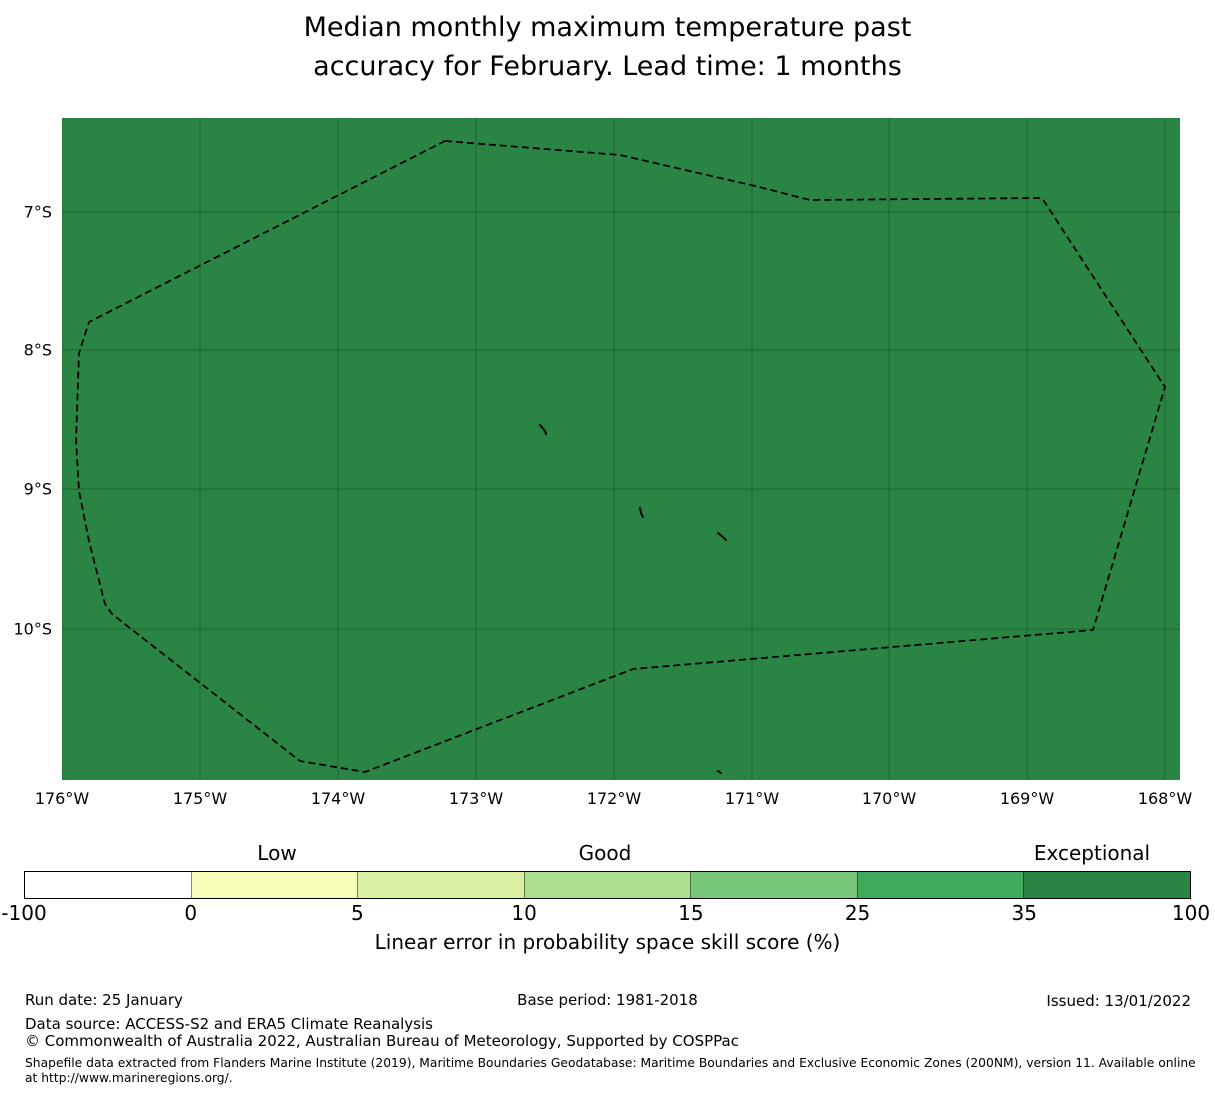  Describe the element at coordinates (37, 212) in the screenshot. I see `y-tick-label: 7°S` at that location.